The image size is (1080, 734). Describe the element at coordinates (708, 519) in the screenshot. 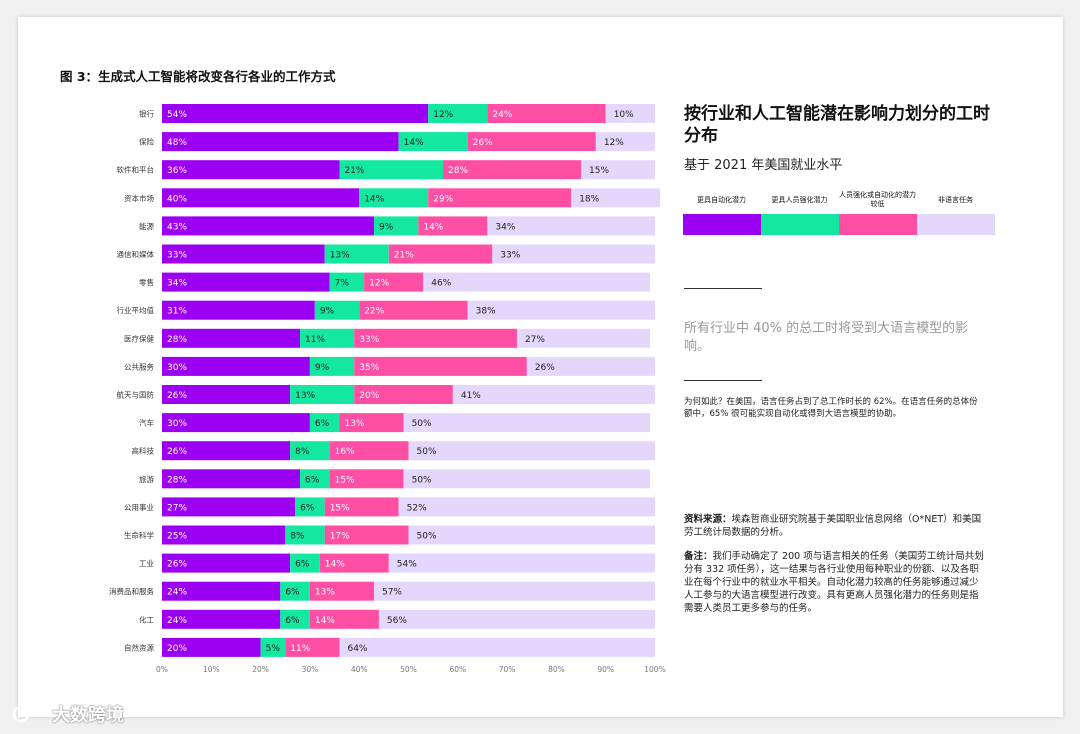

I see `source-label: 资料来源：` at that location.